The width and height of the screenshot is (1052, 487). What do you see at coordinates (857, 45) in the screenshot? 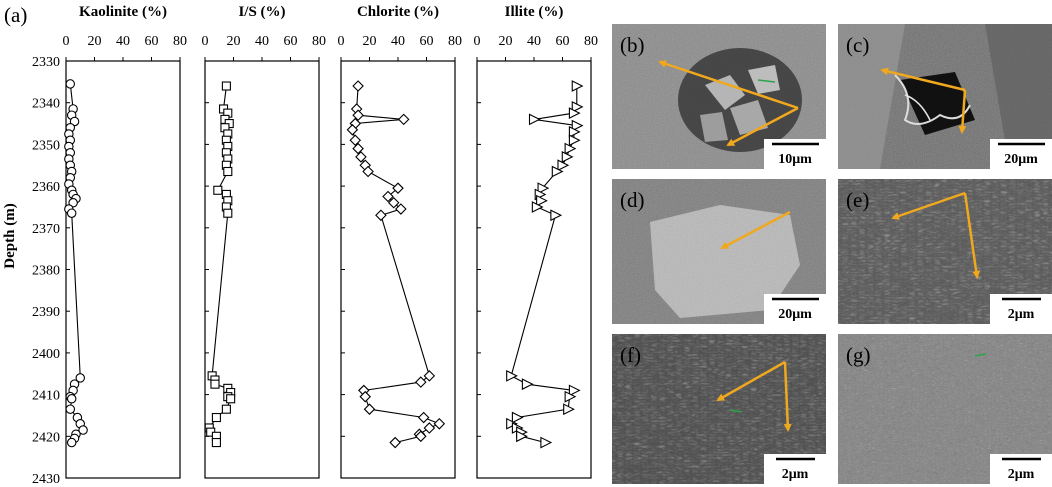
I see `photo-c-label: (c)` at bounding box center [857, 45].